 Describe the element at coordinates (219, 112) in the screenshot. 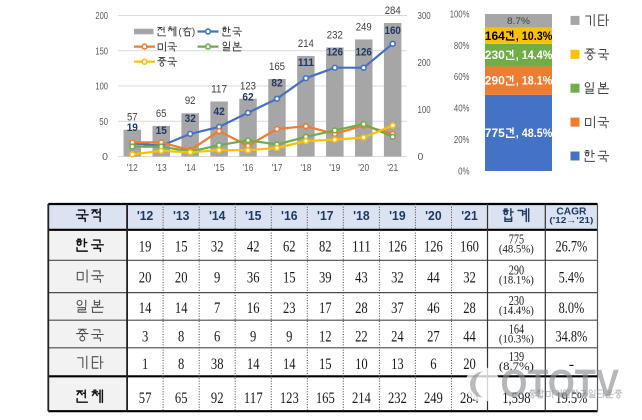

I see `svg-text: 42` at that location.